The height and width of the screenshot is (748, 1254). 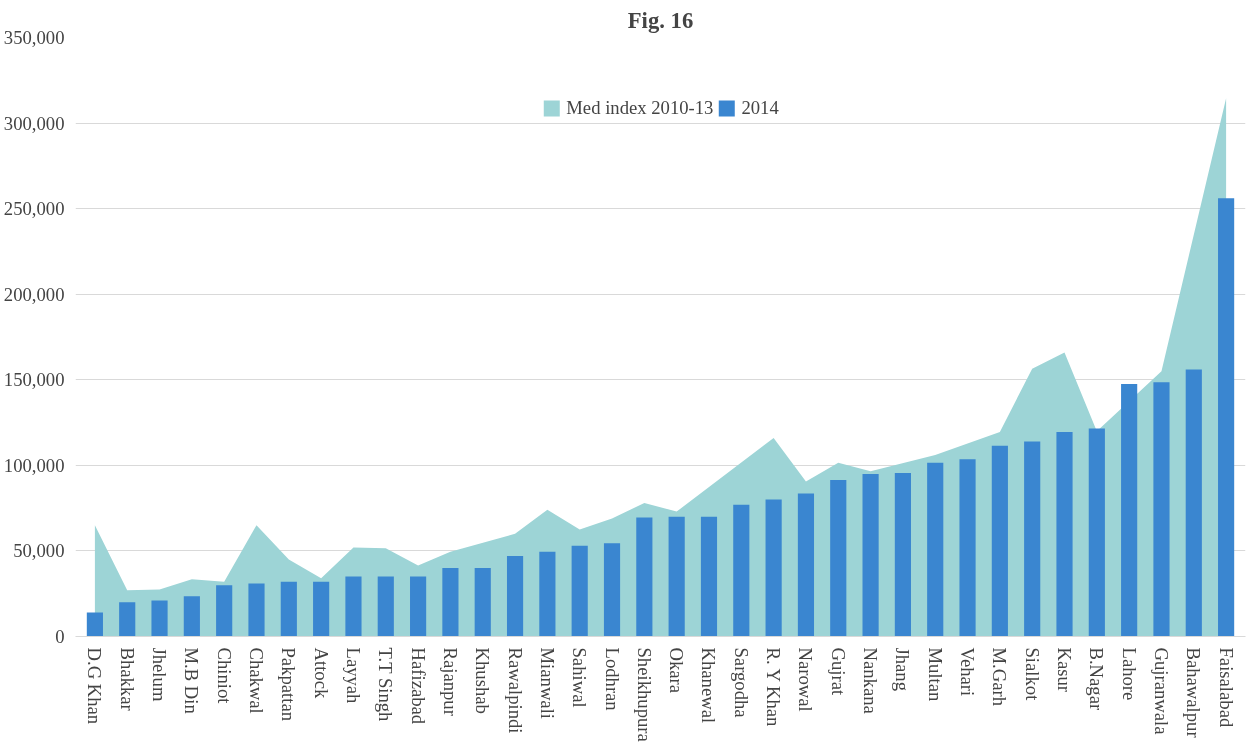 What do you see at coordinates (677, 670) in the screenshot?
I see `x-tick-label: Okara` at bounding box center [677, 670].